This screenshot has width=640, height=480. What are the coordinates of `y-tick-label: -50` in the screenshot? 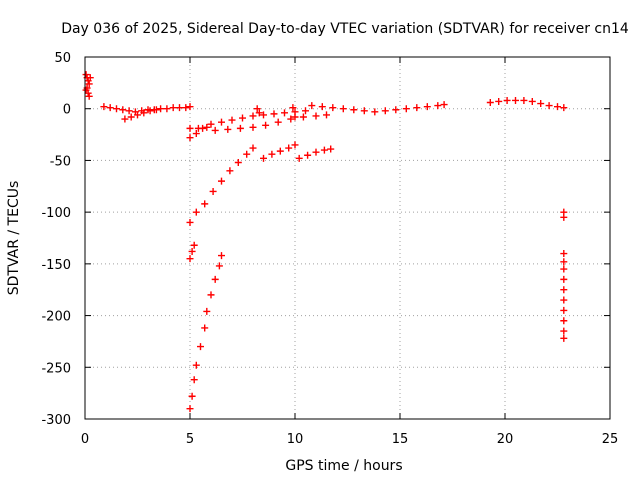 It's located at (60, 161).